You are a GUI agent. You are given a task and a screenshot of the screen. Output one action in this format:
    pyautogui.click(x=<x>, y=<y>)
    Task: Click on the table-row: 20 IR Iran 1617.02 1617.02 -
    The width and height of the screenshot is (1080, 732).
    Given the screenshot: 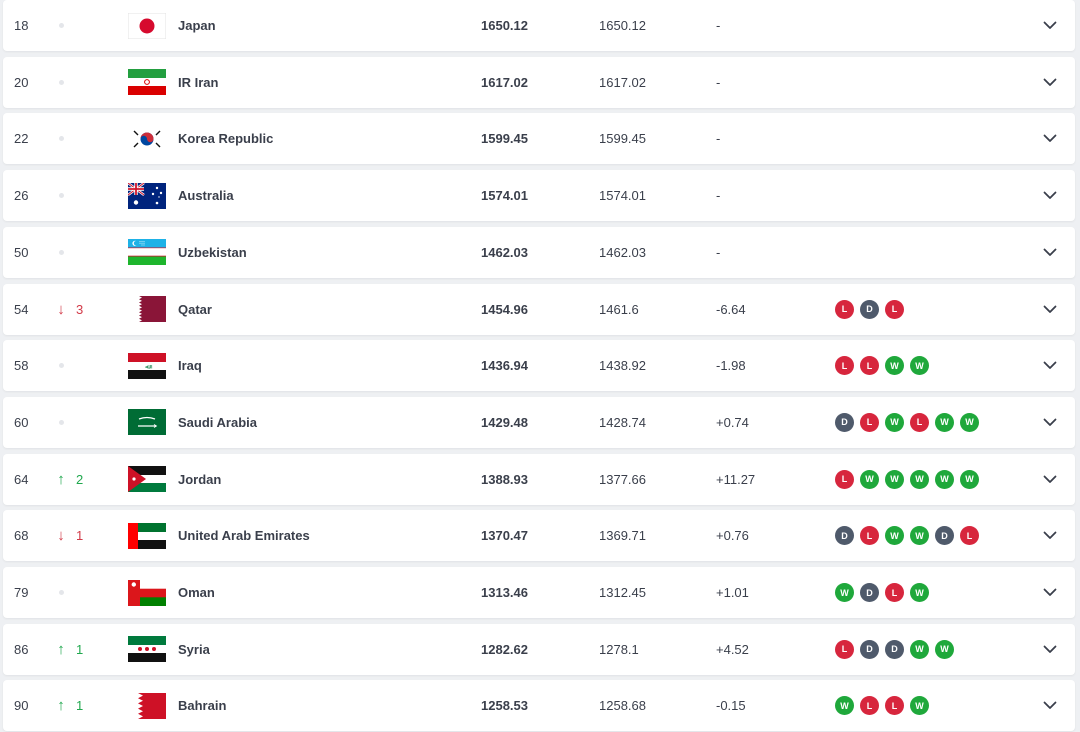 What is the action you would take?
    pyautogui.click(x=539, y=82)
    